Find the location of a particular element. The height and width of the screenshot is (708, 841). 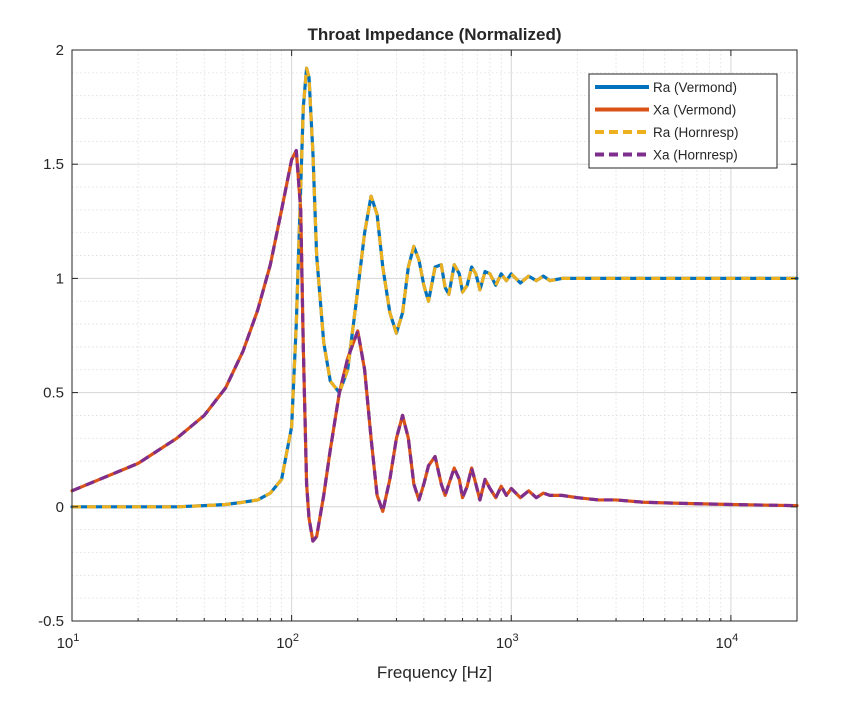

y-tick-label: 2 is located at coordinates (60, 50).